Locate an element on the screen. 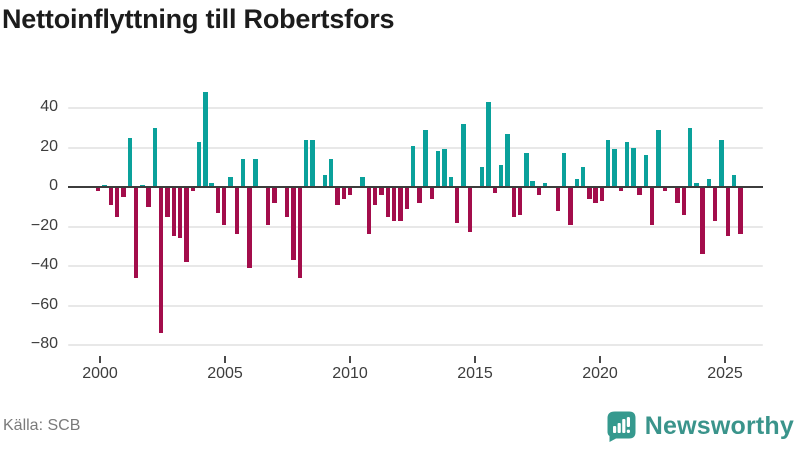  x-tick-label: 2020 is located at coordinates (600, 373).